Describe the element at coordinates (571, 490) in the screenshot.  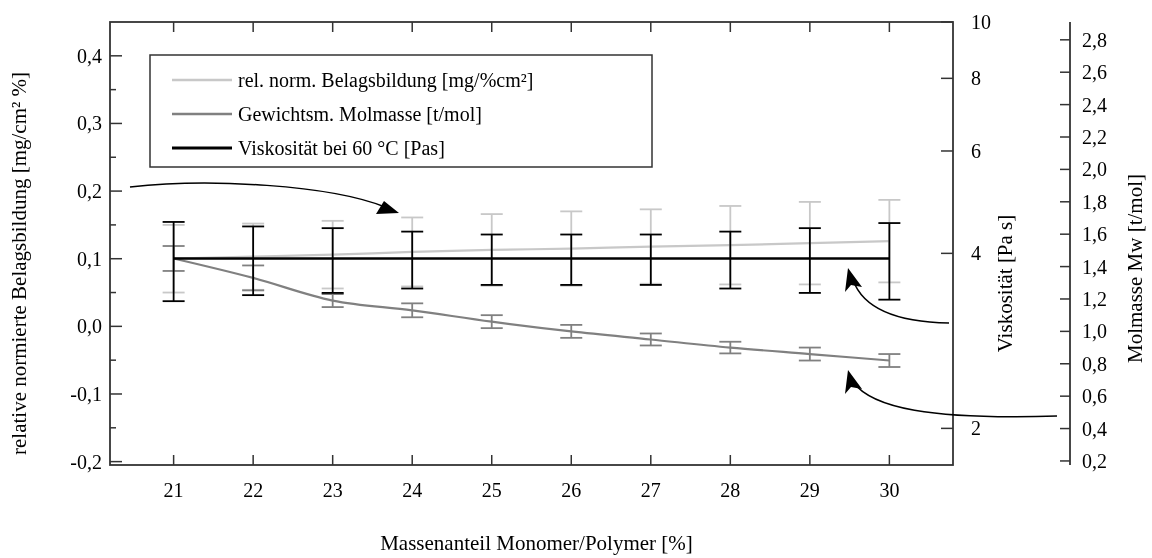
I see `x-tick-label: 26` at that location.